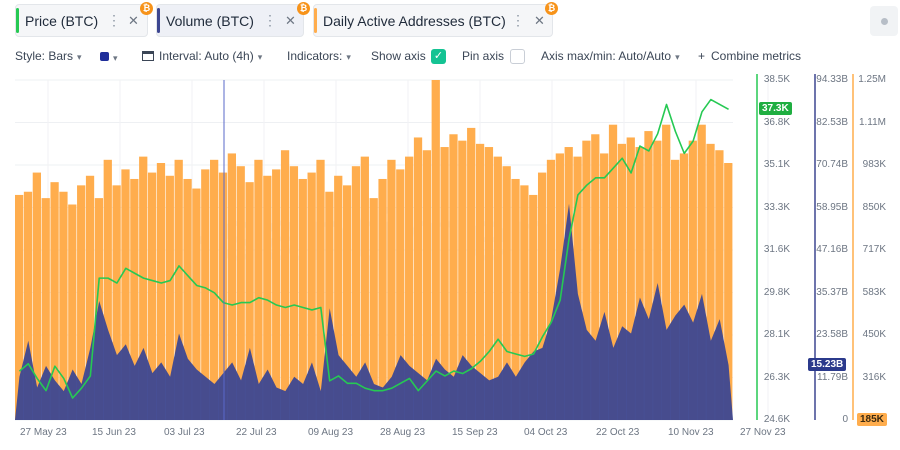 The width and height of the screenshot is (900, 450). What do you see at coordinates (233, 19) in the screenshot?
I see `metric-chip-volume: Volume (BTC) ⋮ ✕ ₿` at bounding box center [233, 19].